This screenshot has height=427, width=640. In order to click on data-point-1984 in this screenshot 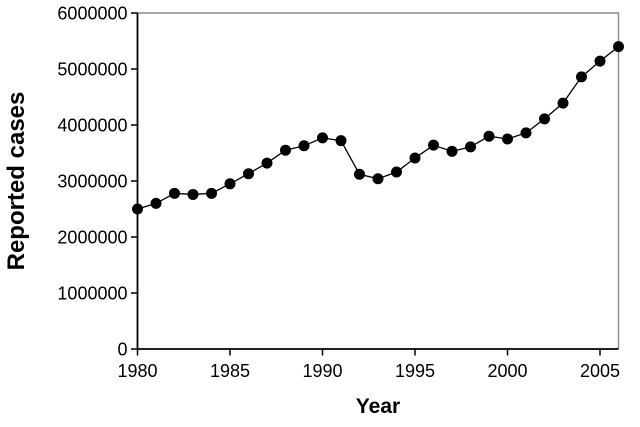, I will do `click(211, 193)`.